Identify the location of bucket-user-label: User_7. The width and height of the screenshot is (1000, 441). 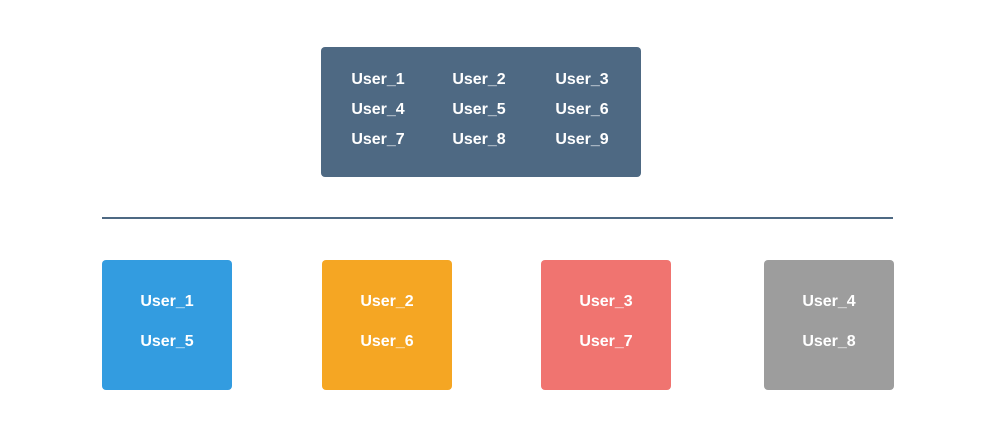
(606, 341).